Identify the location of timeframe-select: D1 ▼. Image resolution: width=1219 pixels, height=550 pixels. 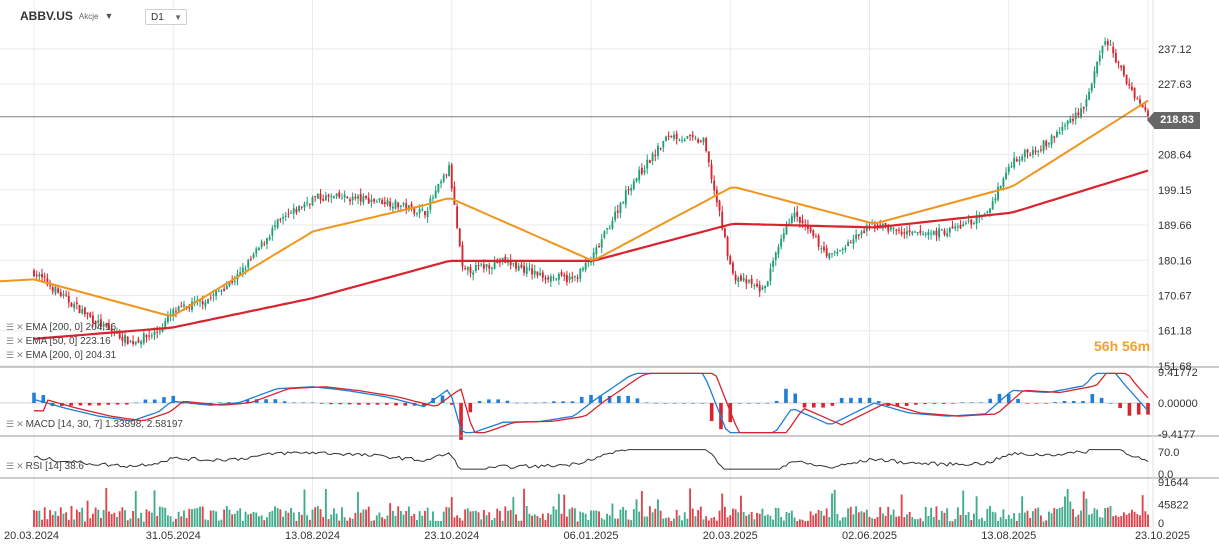
(166, 17).